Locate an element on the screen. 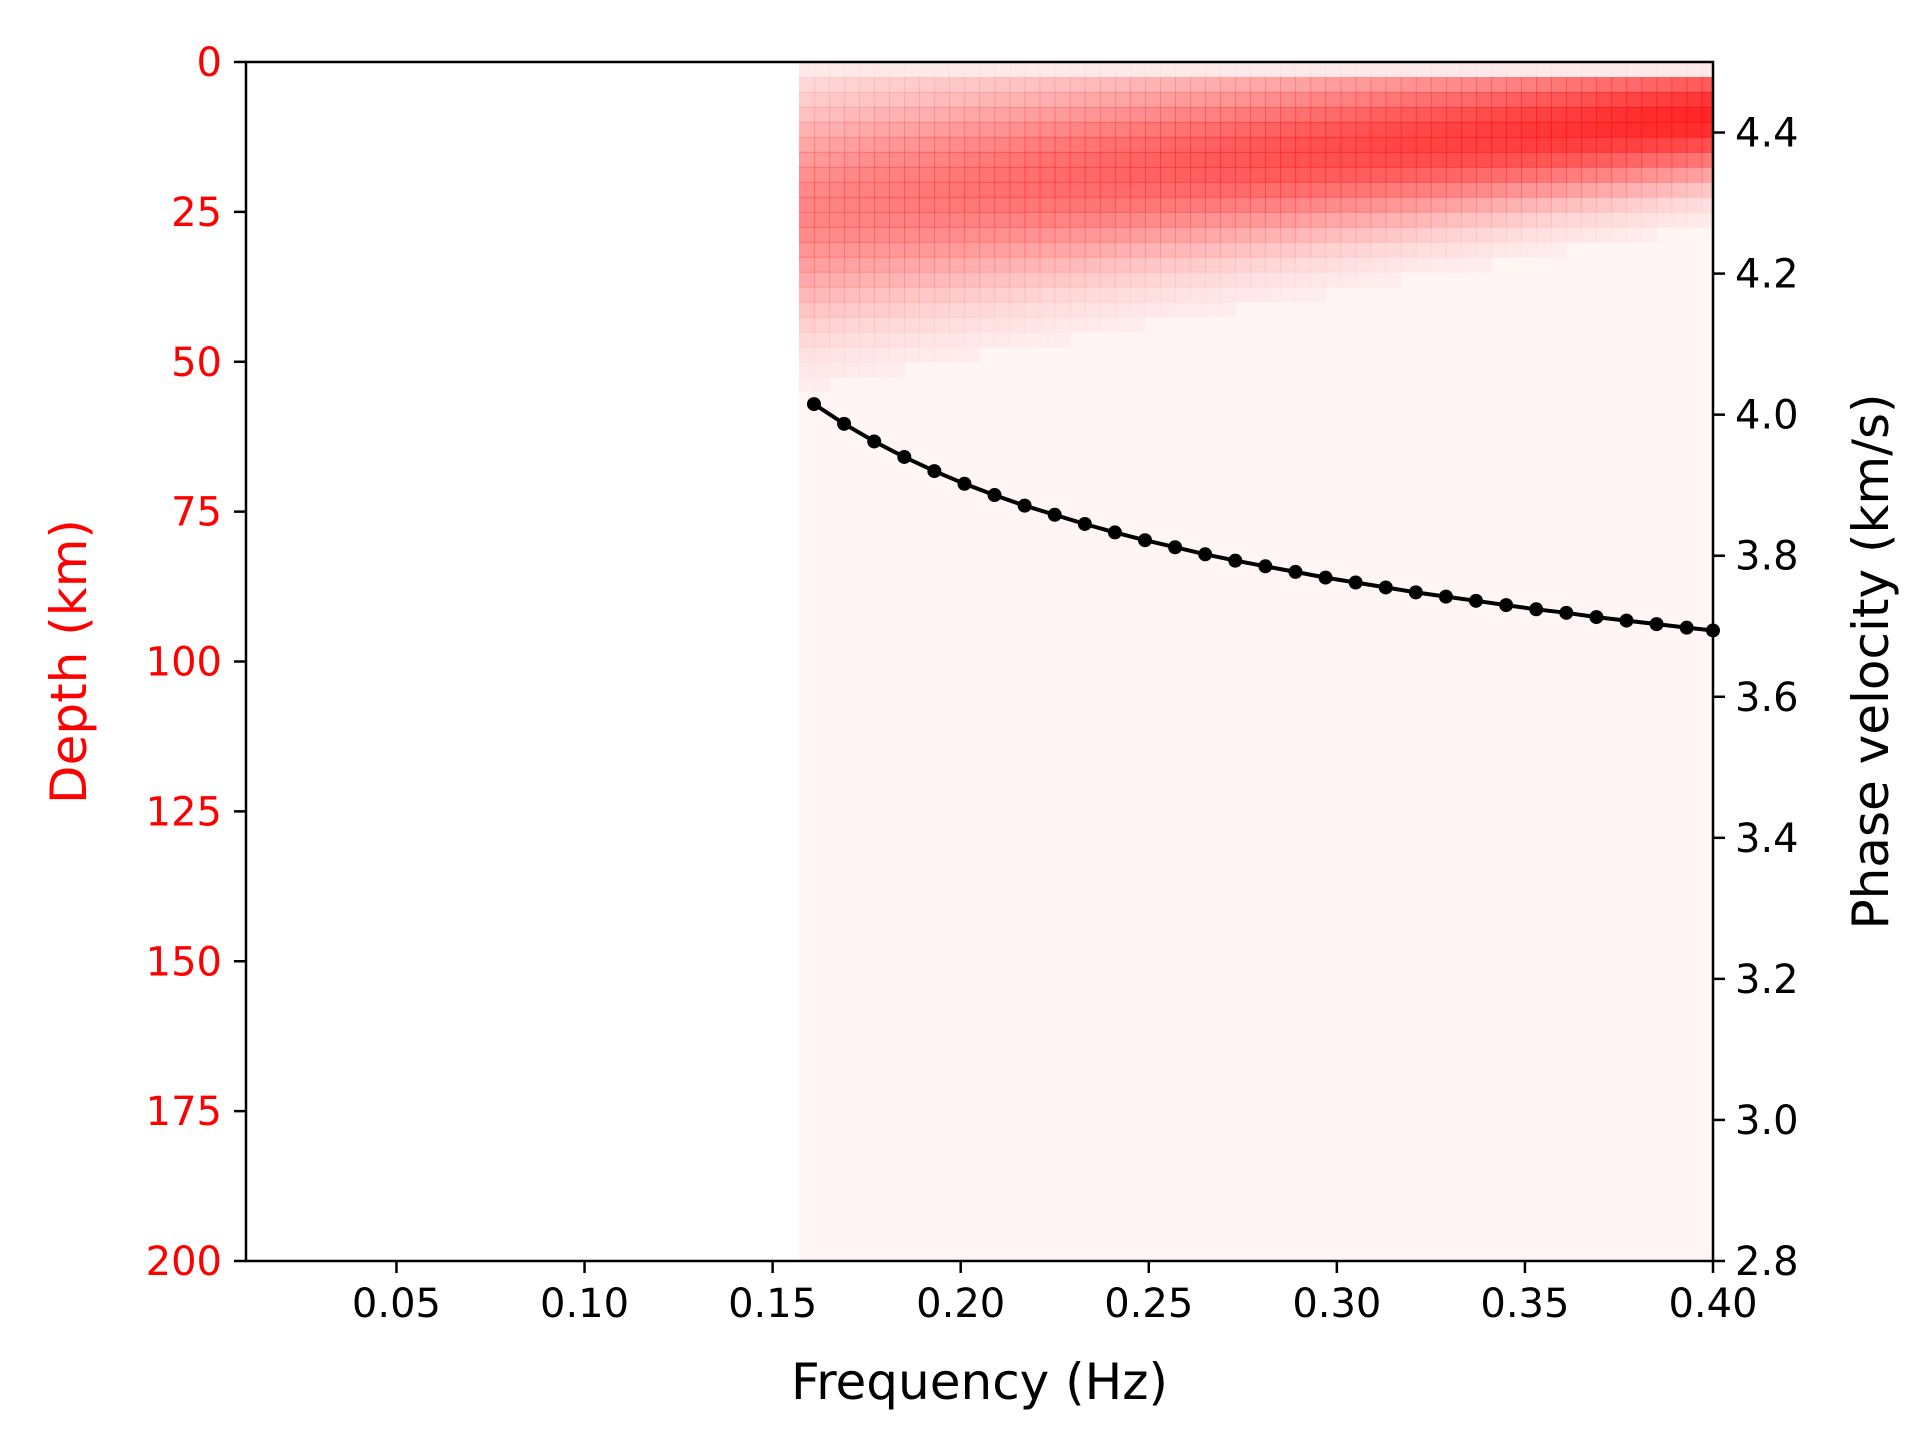 Image resolution: width=1920 pixels, height=1440 pixels. y-axis-left: 0 25 50 75 100 125 150 175 200 is located at coordinates (196, 662).